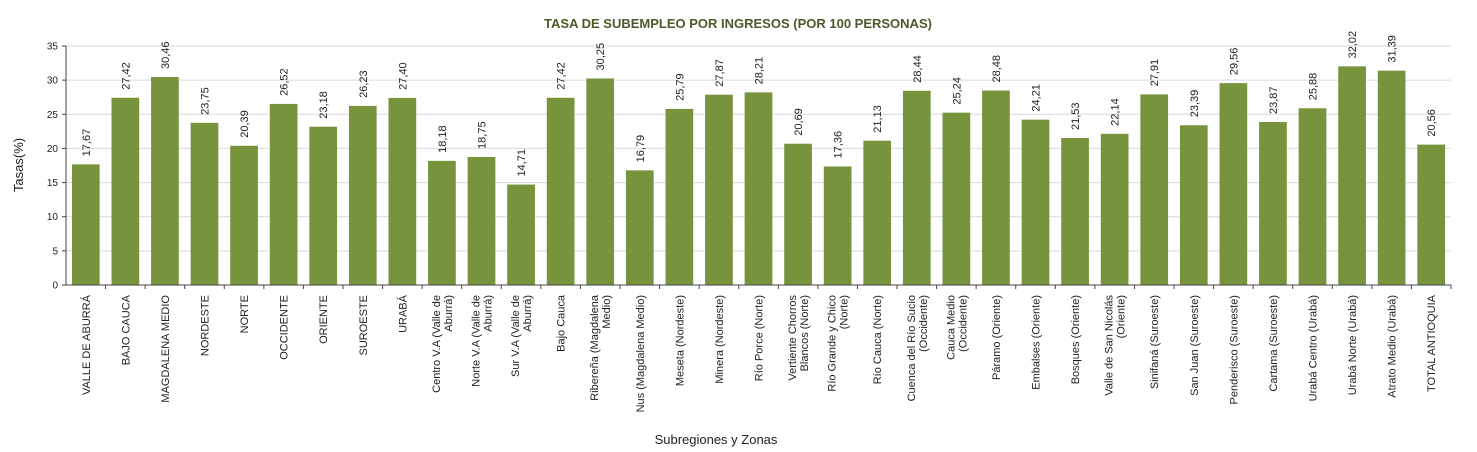  What do you see at coordinates (206, 101) in the screenshot?
I see `data-label: 23,75` at bounding box center [206, 101].